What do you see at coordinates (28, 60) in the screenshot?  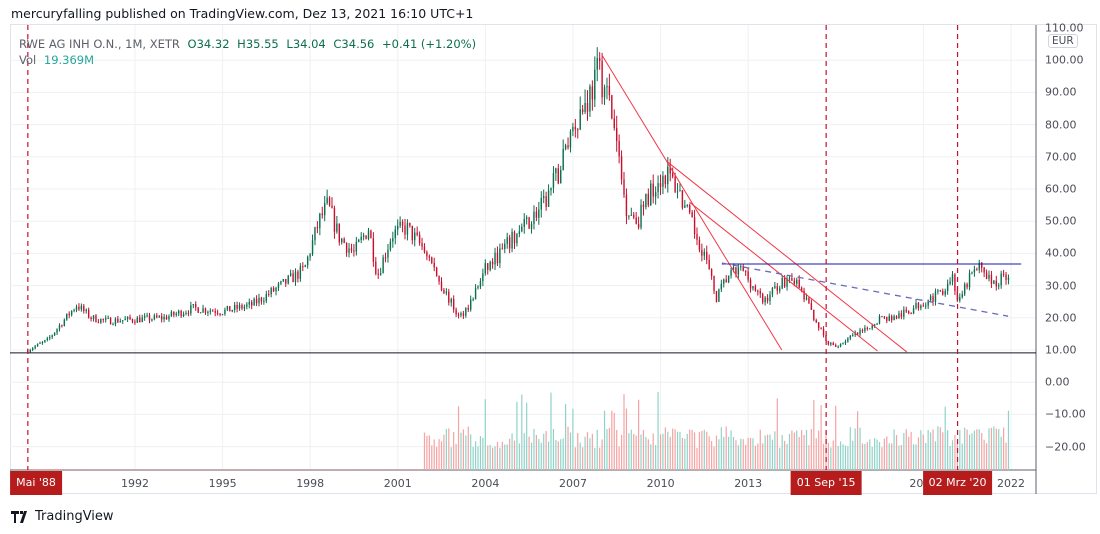 I see `volume-label: Vol` at bounding box center [28, 60].